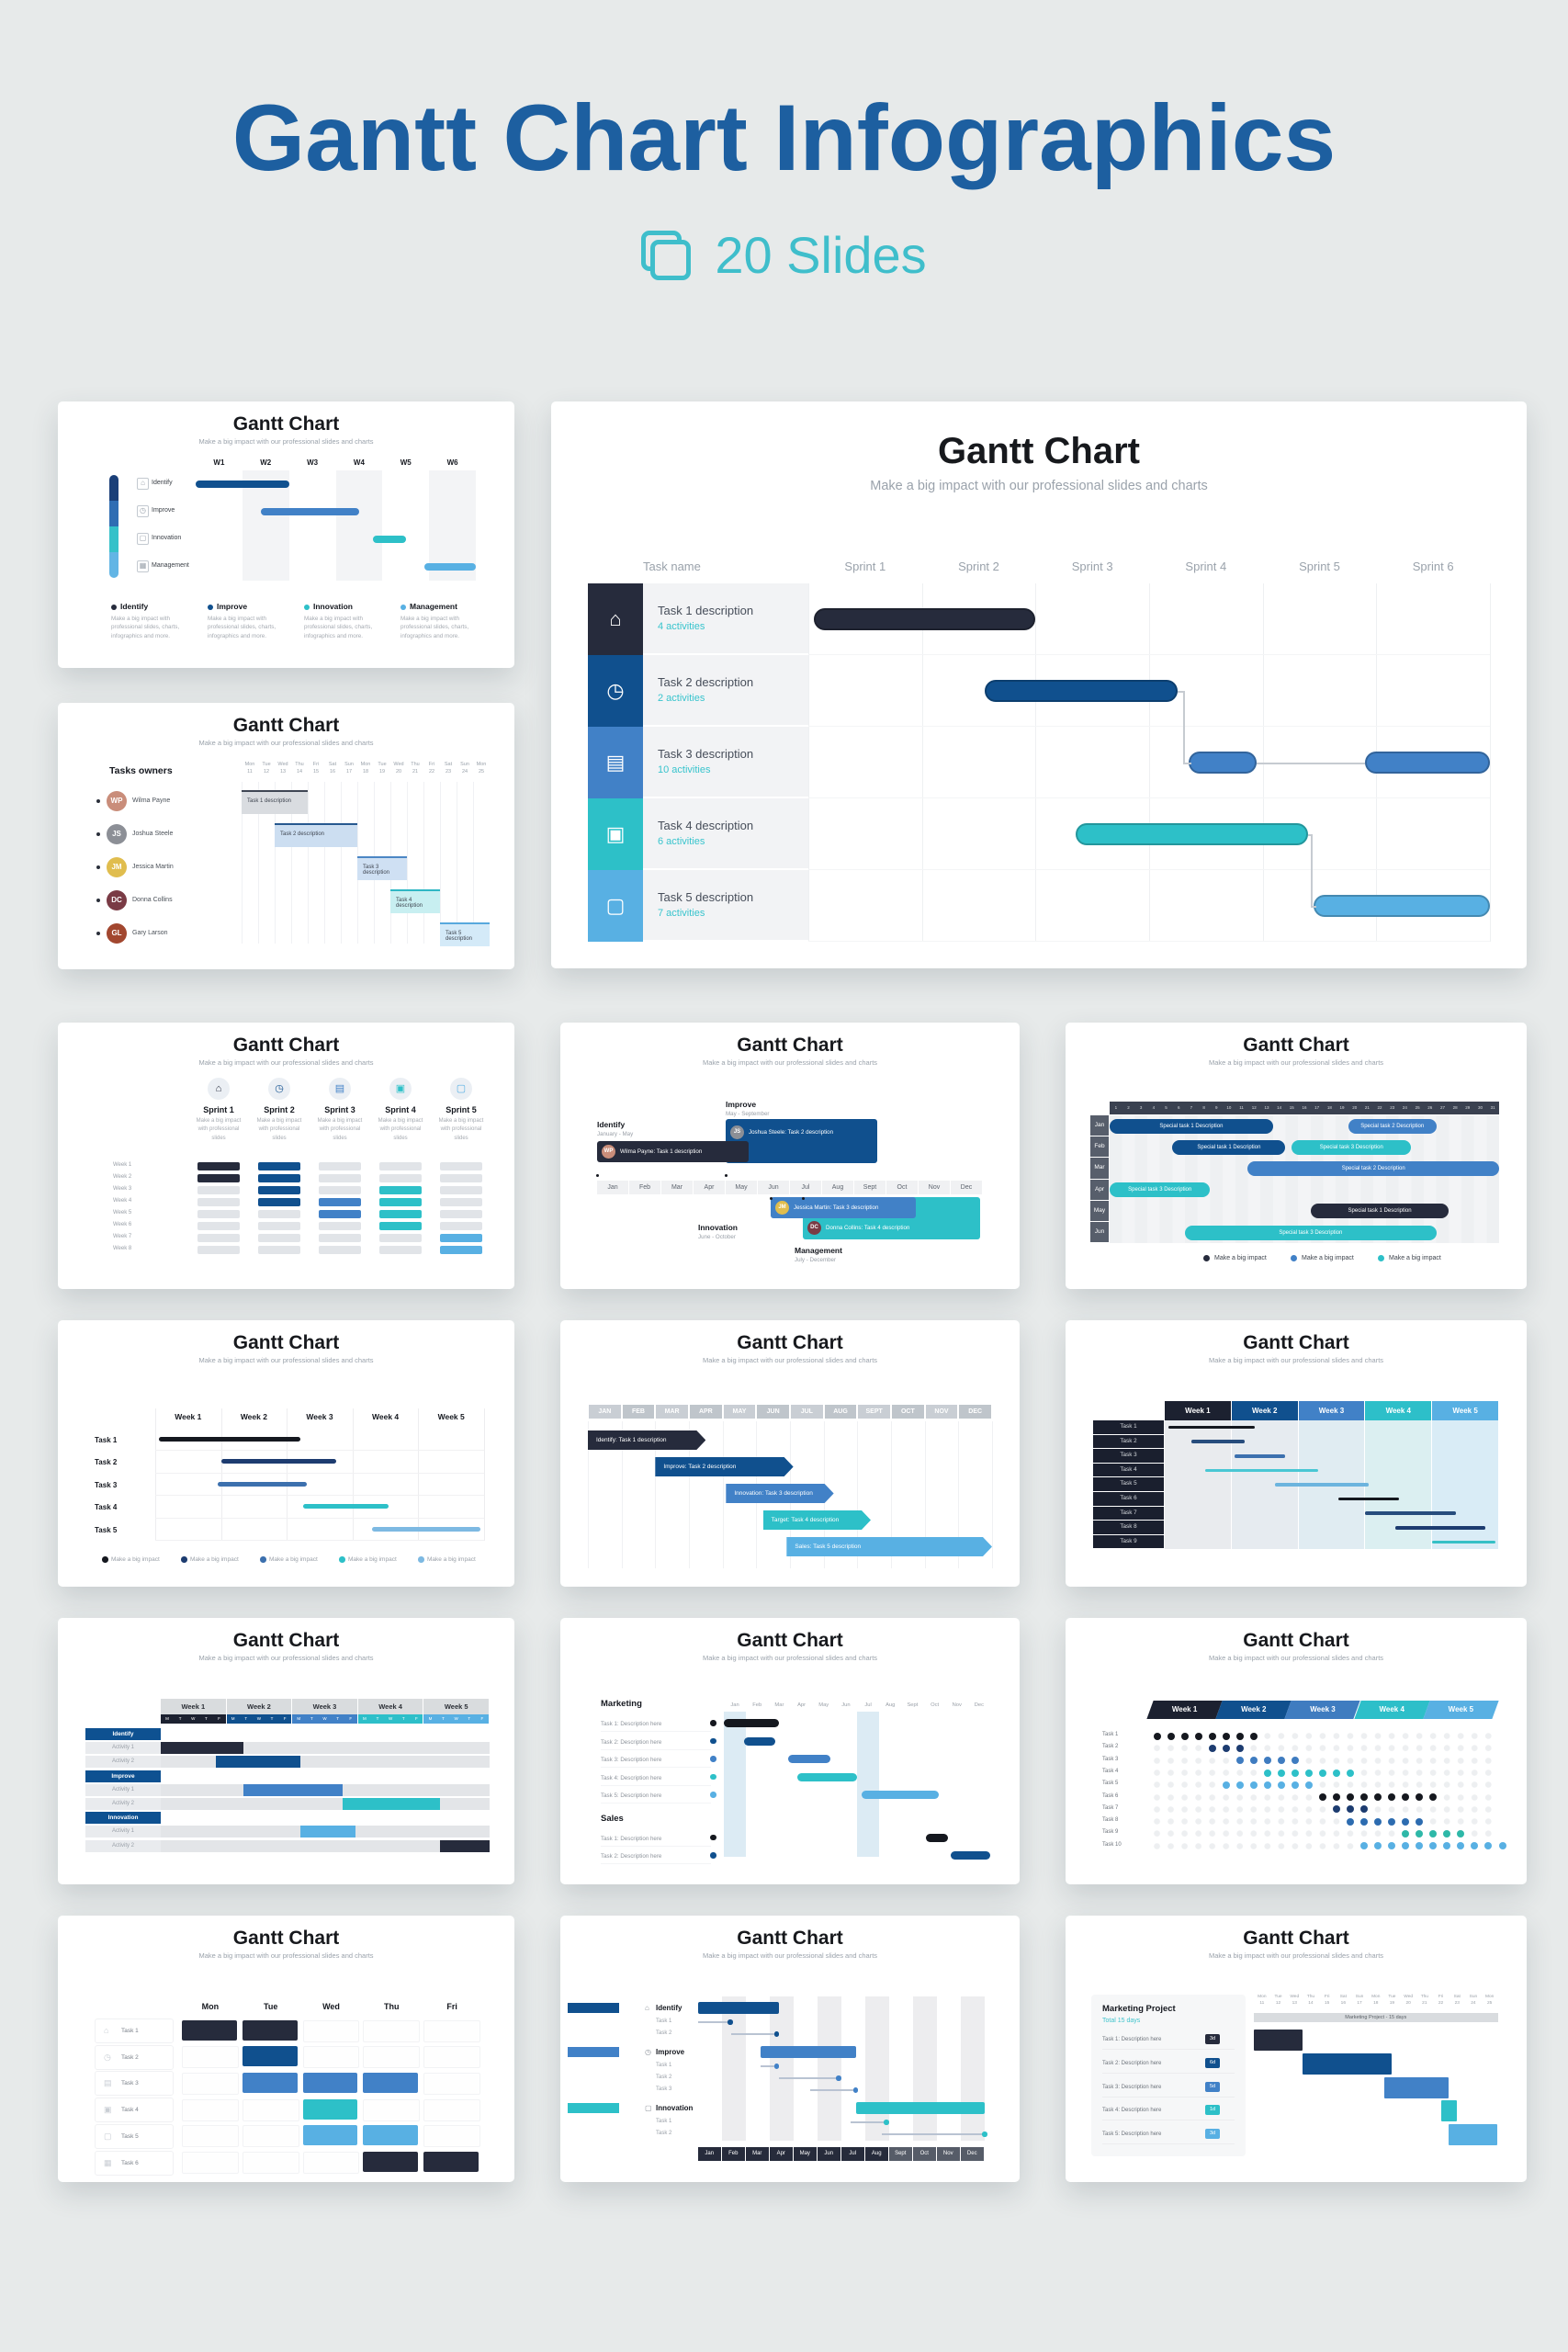  What do you see at coordinates (1404, 1107) in the screenshot?
I see `day-number: 24` at bounding box center [1404, 1107].